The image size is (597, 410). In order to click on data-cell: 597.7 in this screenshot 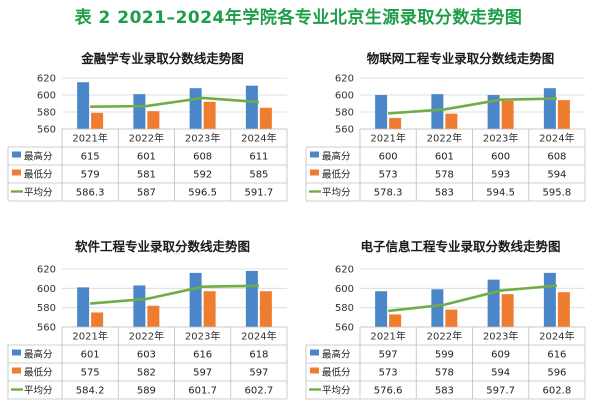, I will do `click(500, 391)`.